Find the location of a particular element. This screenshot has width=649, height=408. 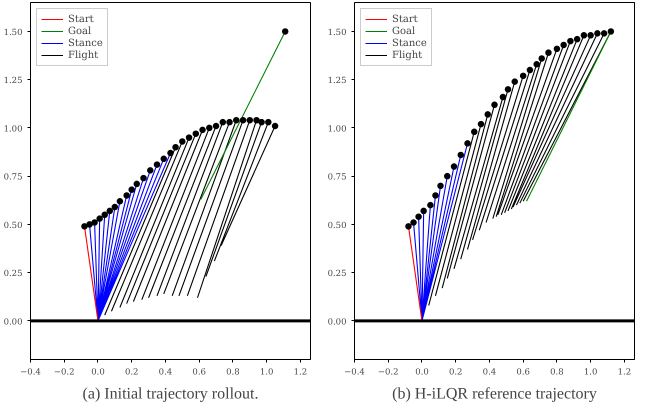

y-tick-label: 0.25 is located at coordinates (337, 274).